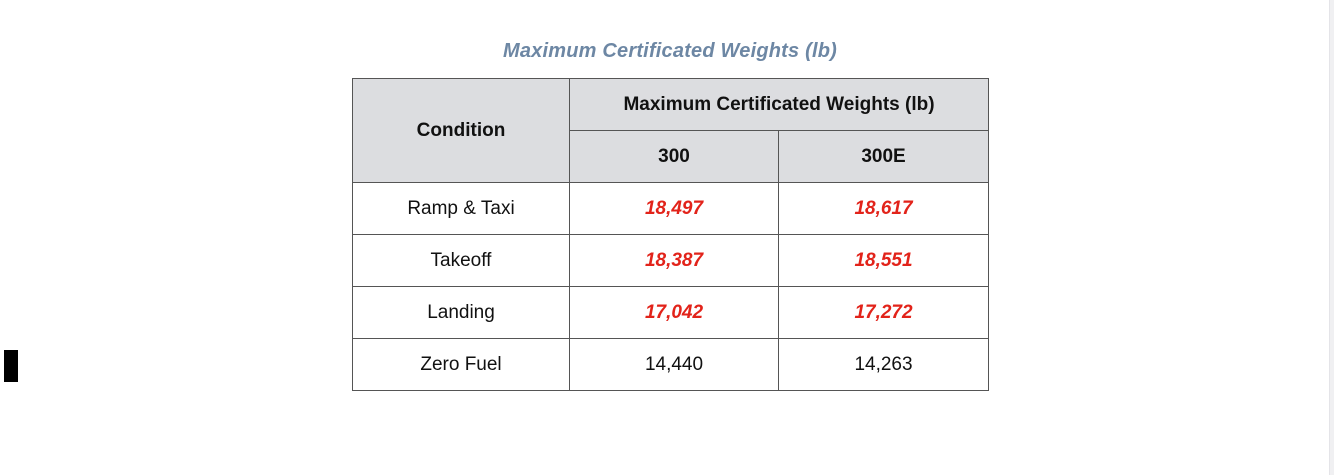 This screenshot has height=475, width=1334. What do you see at coordinates (1331, 237) in the screenshot?
I see `page-edge-scrollbar` at bounding box center [1331, 237].